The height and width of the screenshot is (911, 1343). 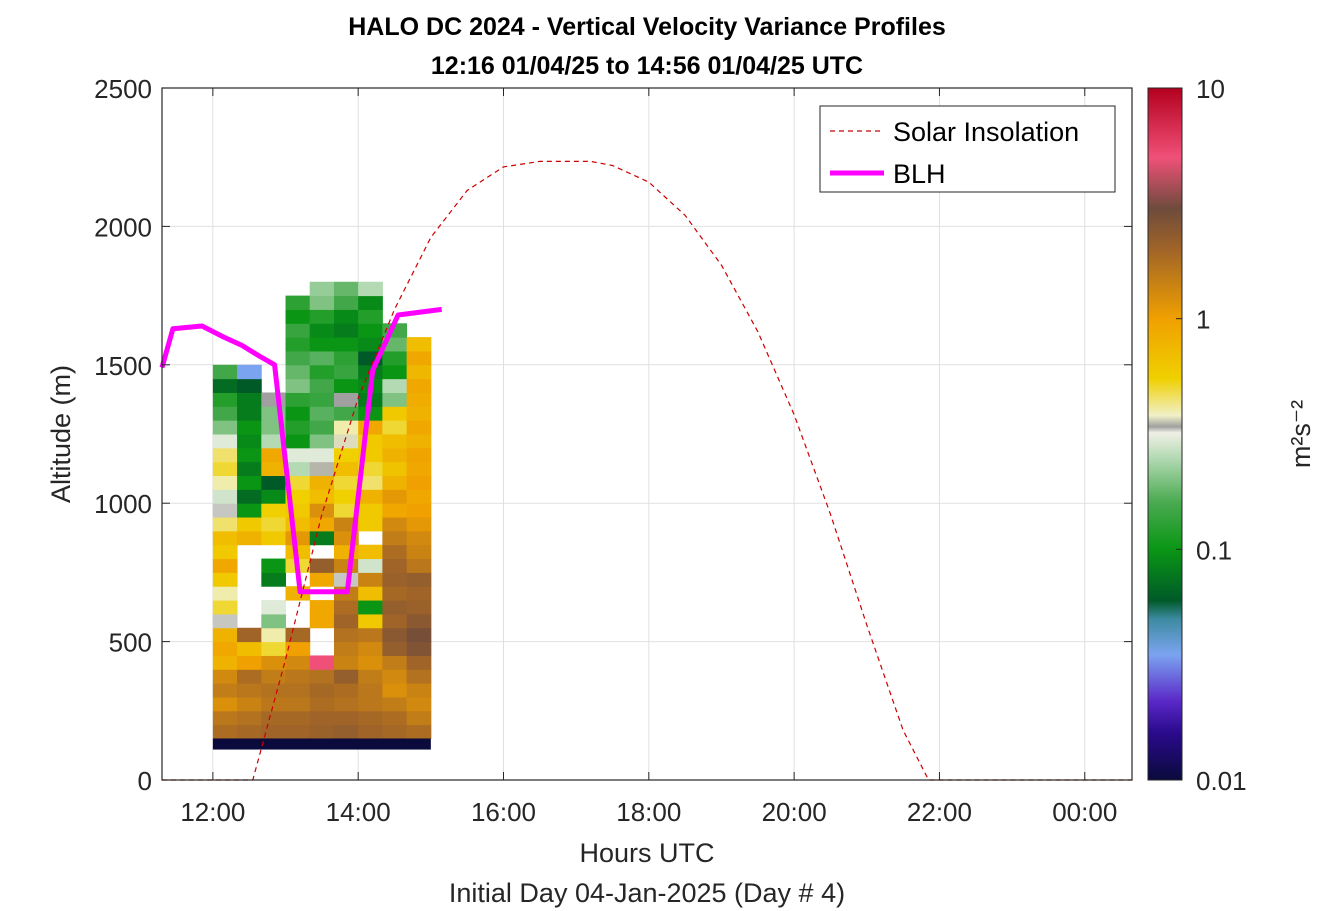 I want to click on x-tick-label: 22:00, so click(x=939, y=812).